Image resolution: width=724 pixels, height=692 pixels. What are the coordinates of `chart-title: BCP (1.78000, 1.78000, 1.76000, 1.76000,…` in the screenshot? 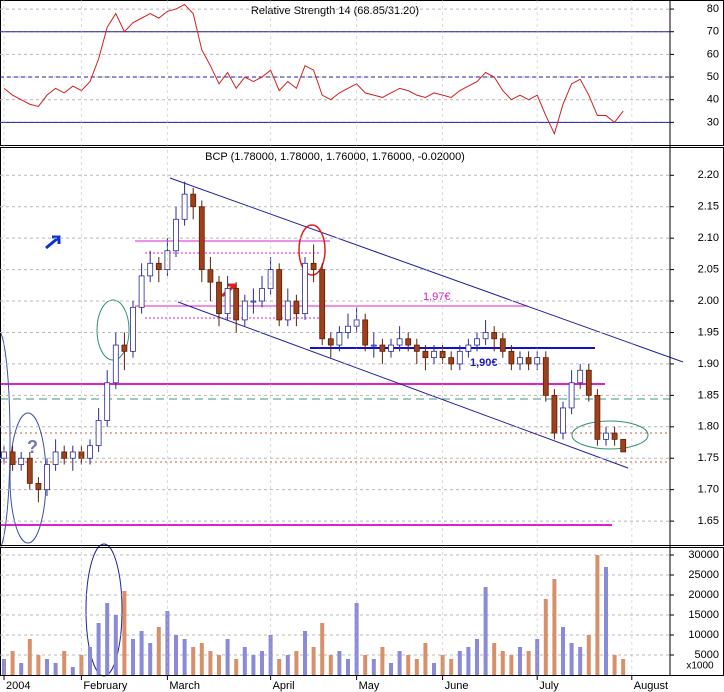 It's located at (335, 157).